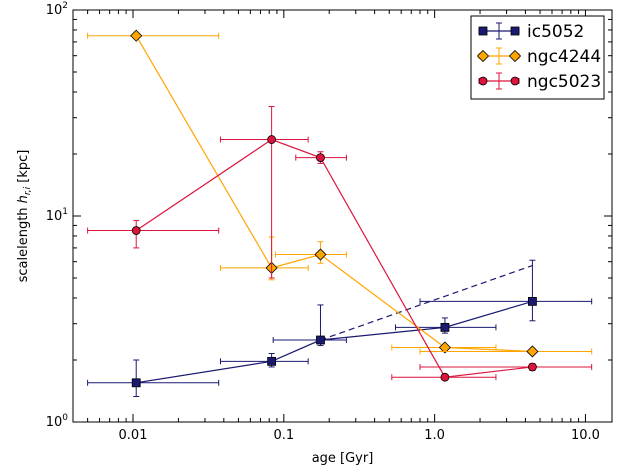 The height and width of the screenshot is (470, 627). Describe the element at coordinates (65, 418) in the screenshot. I see `y-tick-exponent: 0` at that location.